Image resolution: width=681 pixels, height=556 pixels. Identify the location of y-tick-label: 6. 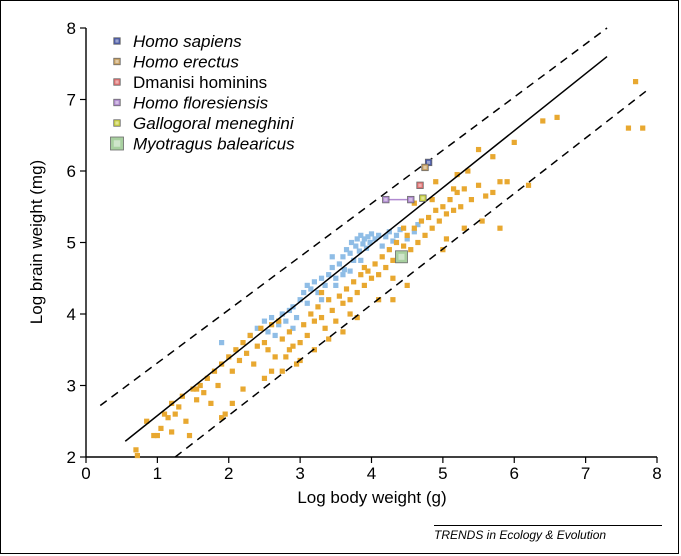
(71, 171).